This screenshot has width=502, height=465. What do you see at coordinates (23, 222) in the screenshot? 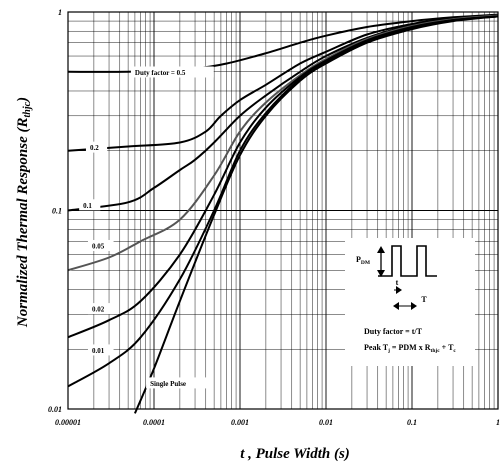
I see `y-axis-title-main: Normalized Thermal Response (R` at bounding box center [23, 222].